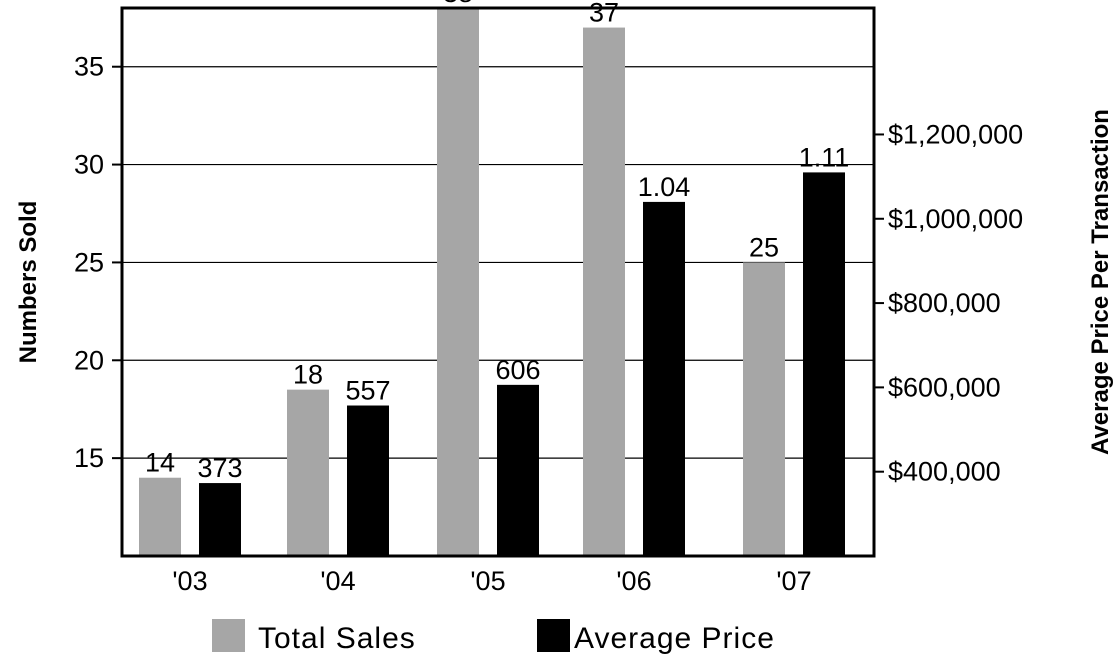 This screenshot has height=664, width=1119. What do you see at coordinates (944, 387) in the screenshot?
I see `right-tick-label-600000: $600,000` at bounding box center [944, 387].